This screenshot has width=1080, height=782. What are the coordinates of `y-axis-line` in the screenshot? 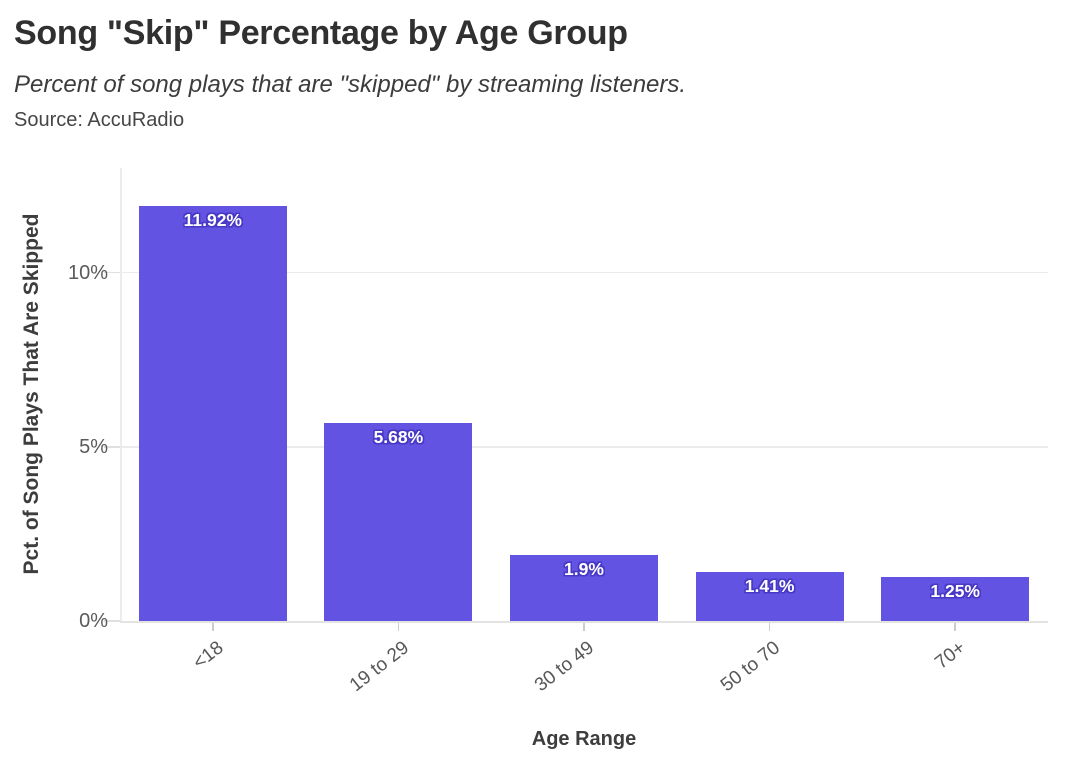 It's located at (121, 394).